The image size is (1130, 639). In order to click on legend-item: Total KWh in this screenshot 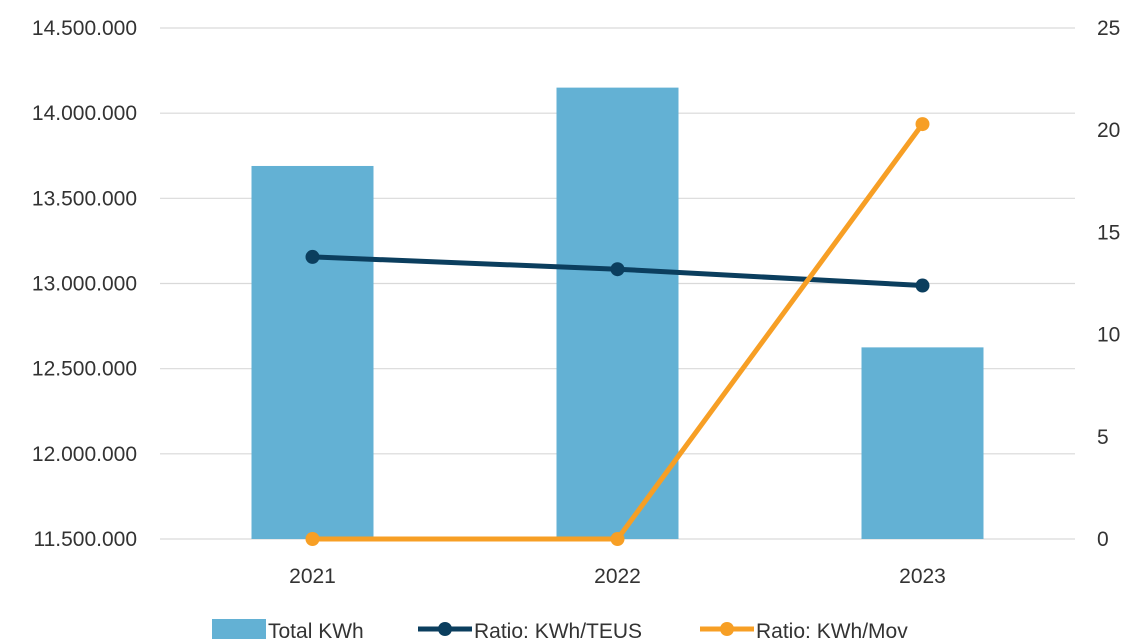, I will do `click(288, 629)`.